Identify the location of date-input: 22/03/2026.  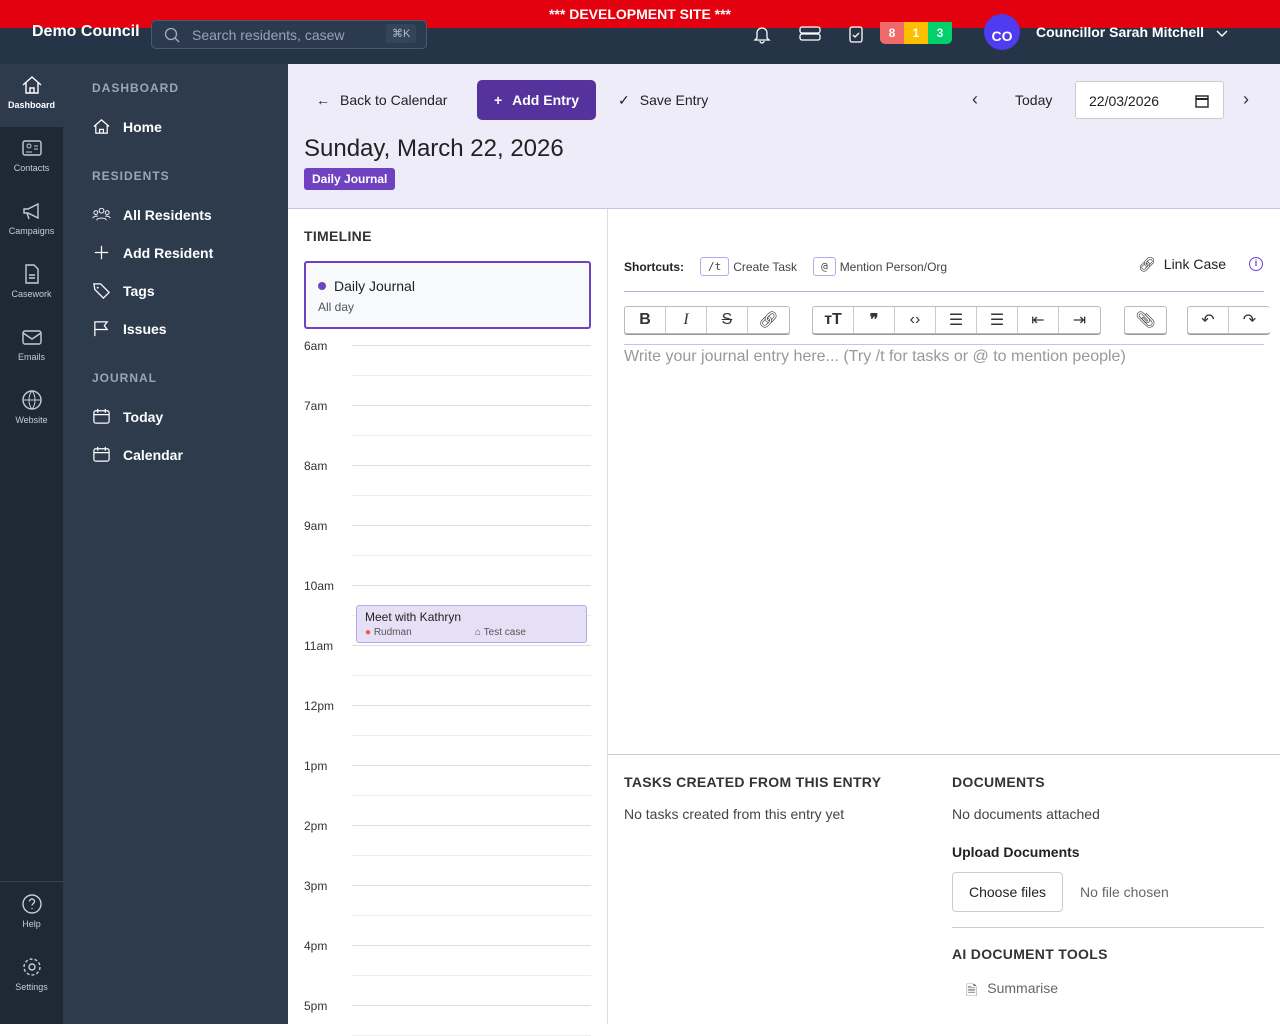
(1149, 100).